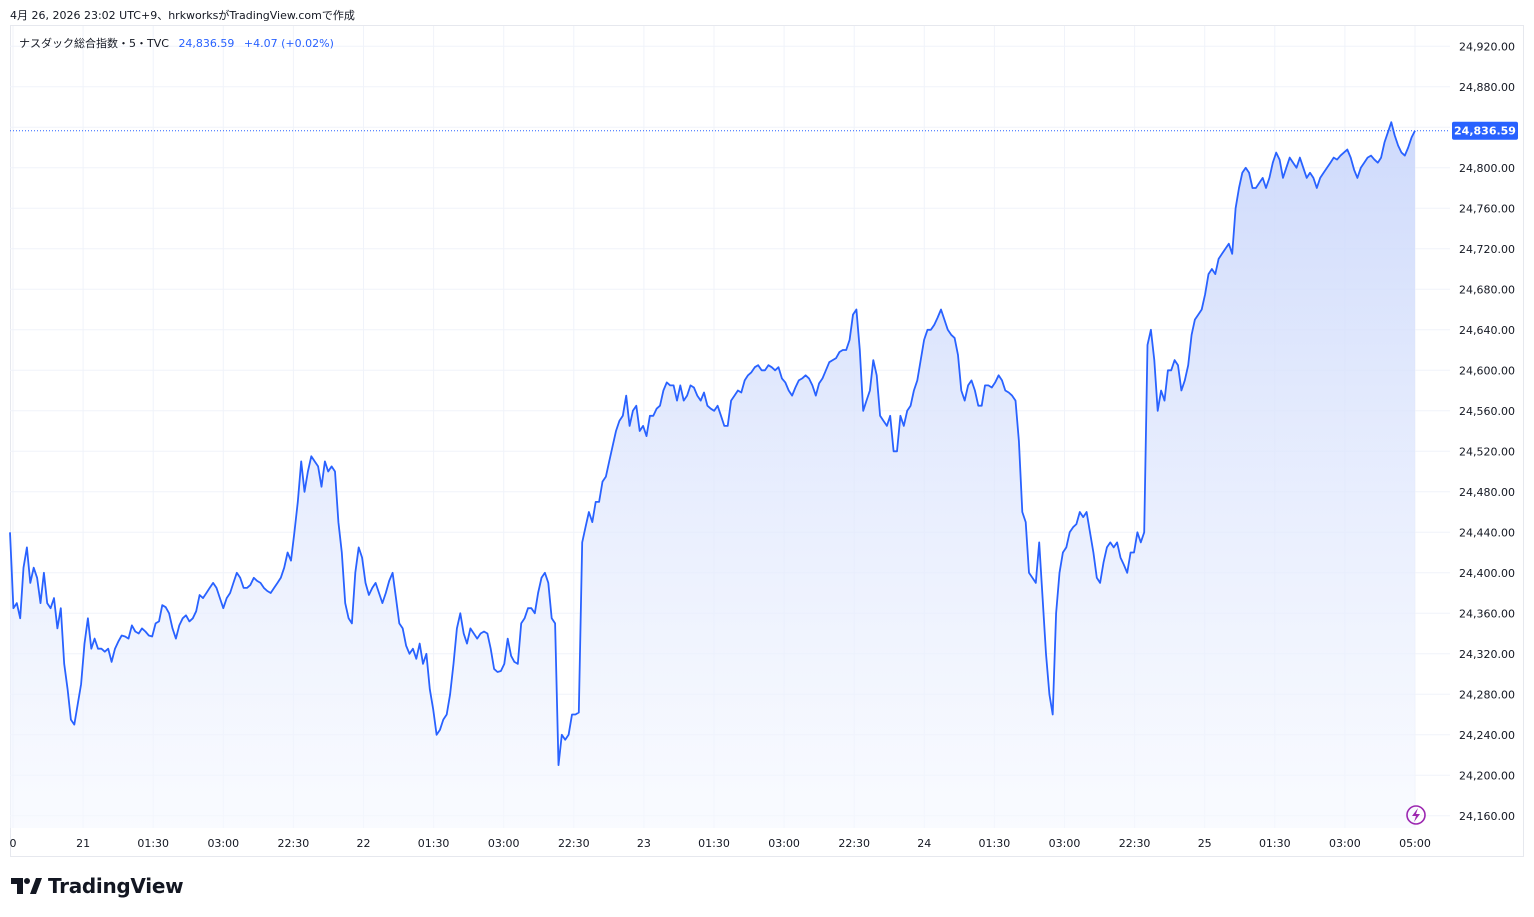 The image size is (1534, 917). I want to click on y-tick-label: 24,280.00, so click(1487, 694).